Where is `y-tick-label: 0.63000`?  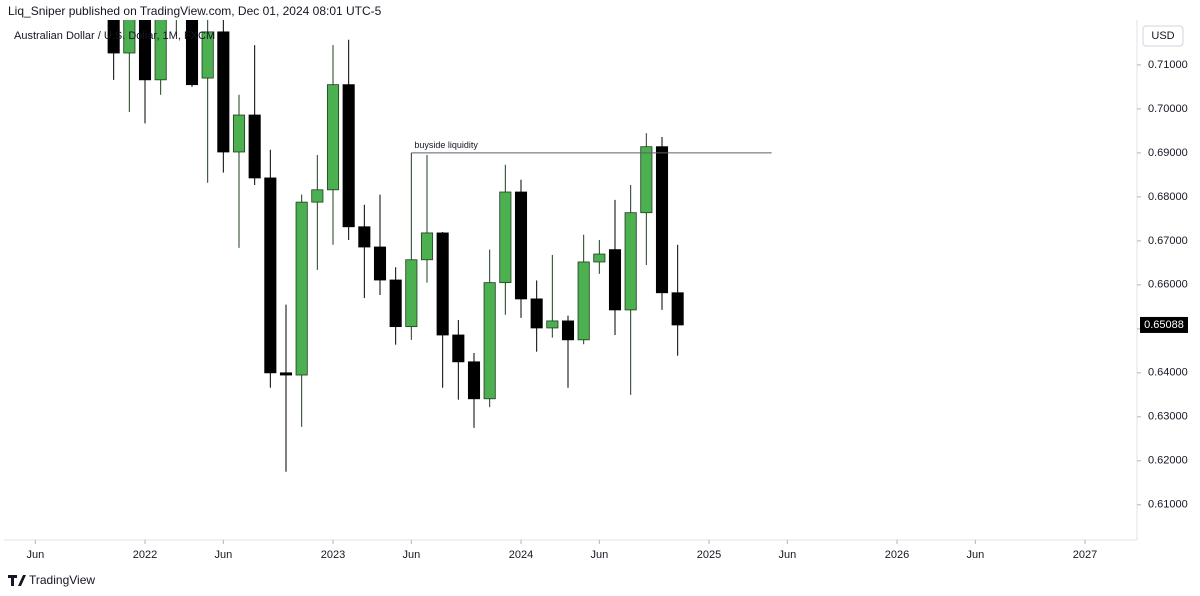 y-tick-label: 0.63000 is located at coordinates (1168, 417).